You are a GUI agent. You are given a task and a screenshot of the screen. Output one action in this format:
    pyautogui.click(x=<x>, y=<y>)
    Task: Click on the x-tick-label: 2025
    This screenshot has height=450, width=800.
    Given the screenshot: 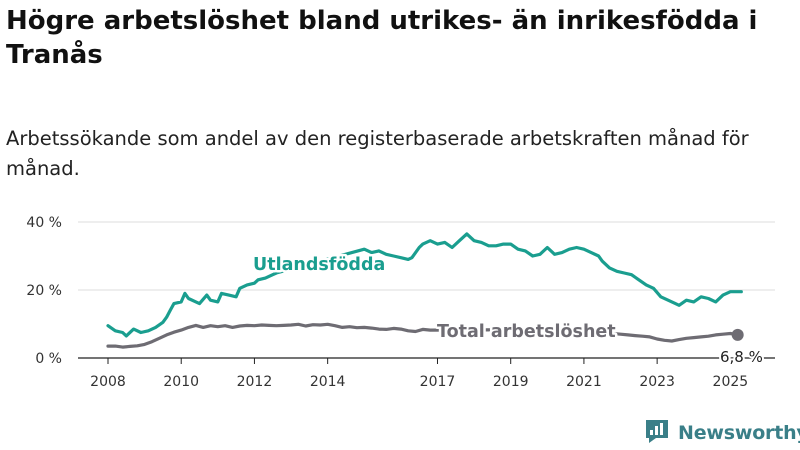 What is the action you would take?
    pyautogui.click(x=731, y=382)
    